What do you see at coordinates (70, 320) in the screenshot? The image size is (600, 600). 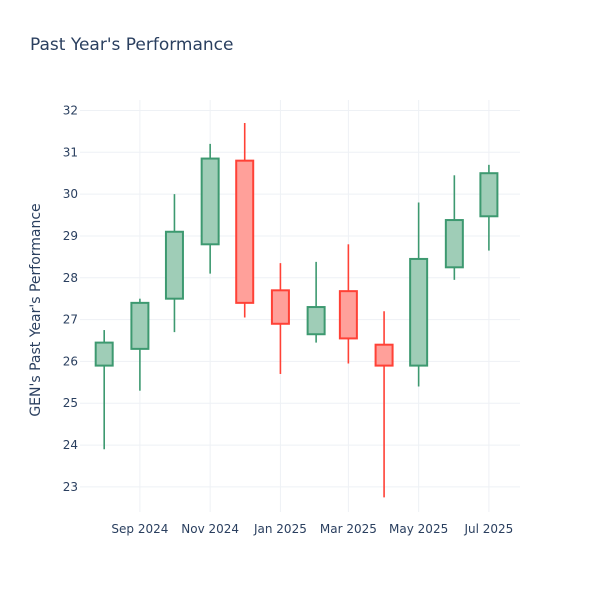 I see `y-tick-label: 27` at bounding box center [70, 320].